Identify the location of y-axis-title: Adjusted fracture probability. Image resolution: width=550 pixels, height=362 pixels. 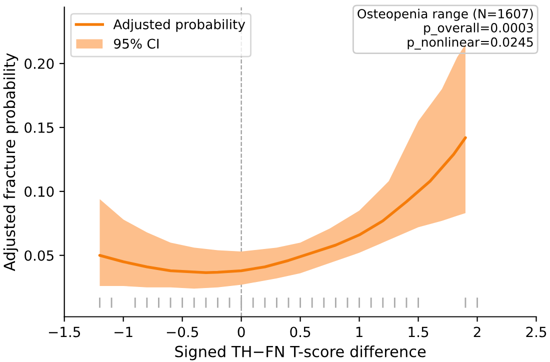
(10, 162).